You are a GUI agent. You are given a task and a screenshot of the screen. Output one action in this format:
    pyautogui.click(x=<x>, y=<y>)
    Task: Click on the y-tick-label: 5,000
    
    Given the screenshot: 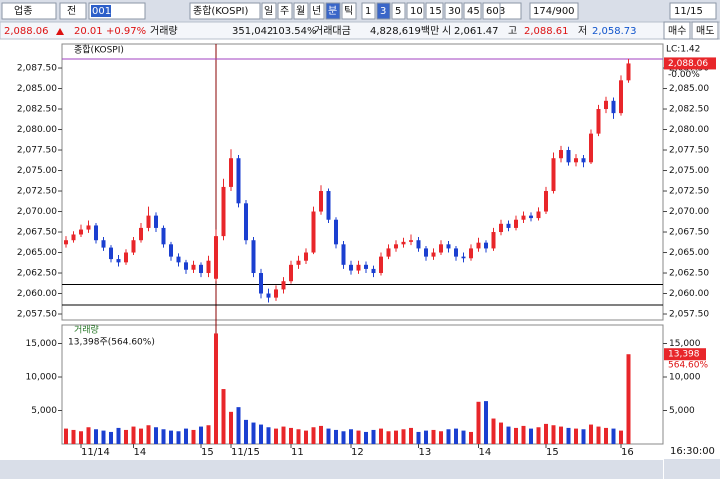 What is the action you would take?
    pyautogui.click(x=682, y=411)
    